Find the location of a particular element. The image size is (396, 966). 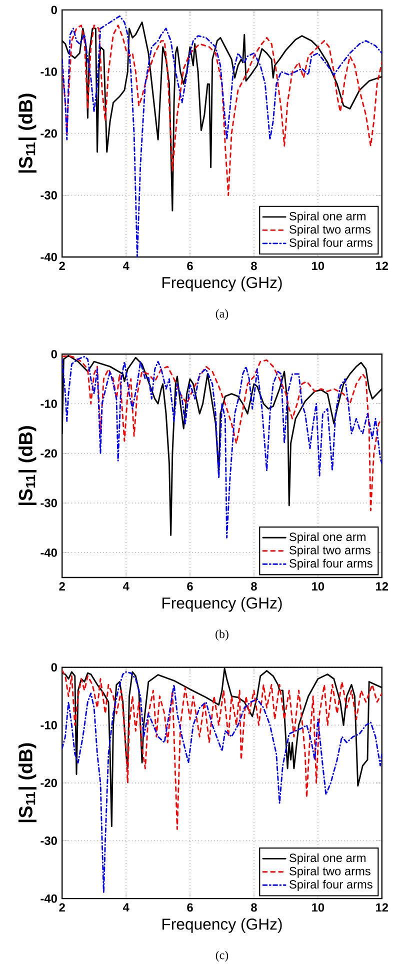

text: (a) is located at coordinates (222, 314).